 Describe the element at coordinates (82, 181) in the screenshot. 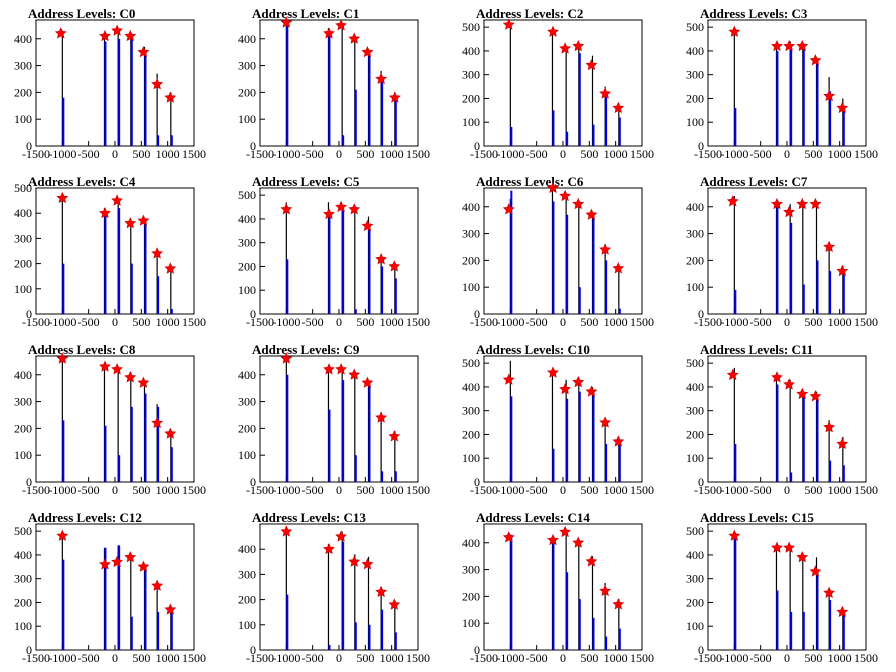

I see `chart-title: Address Levels: C4` at that location.